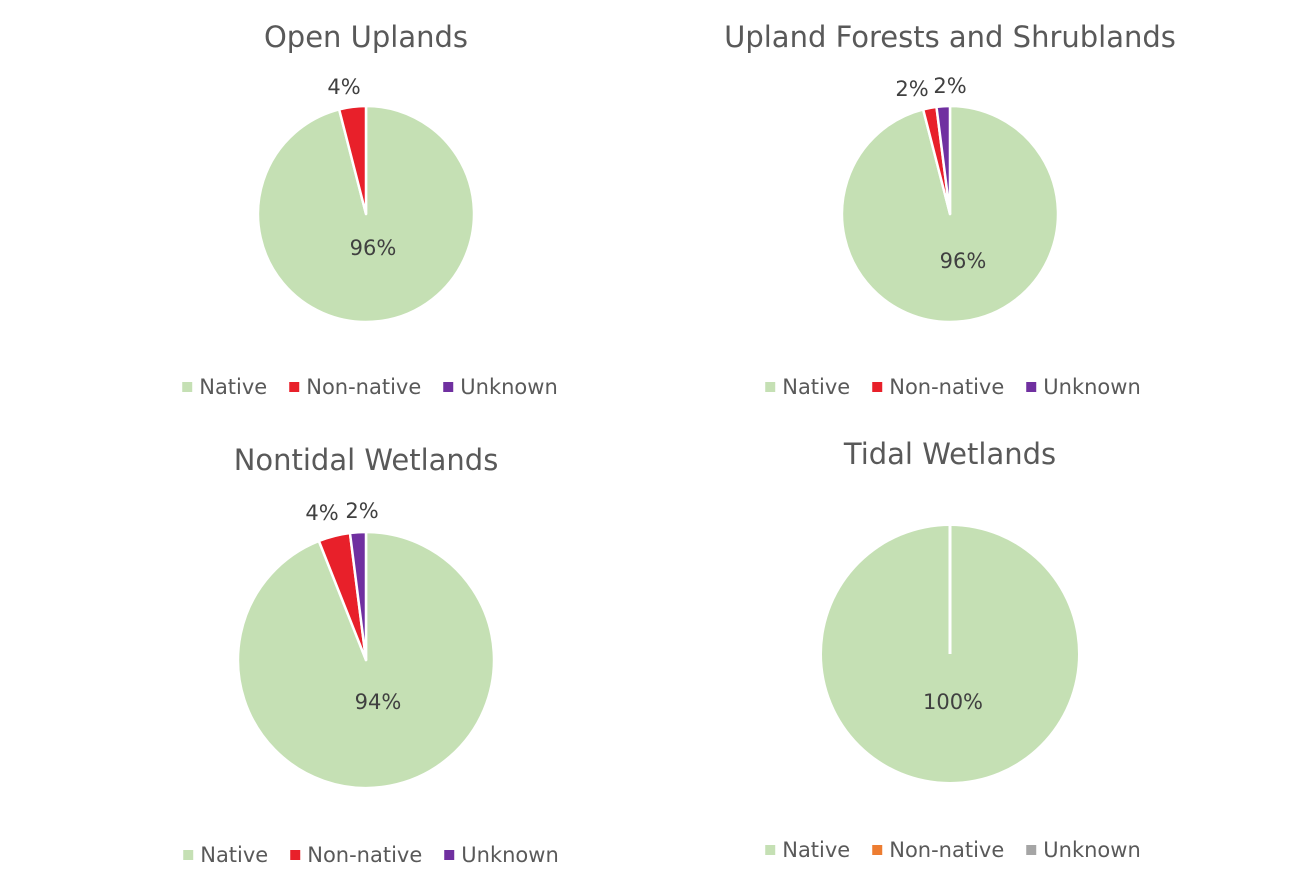 This screenshot has width=1300, height=895. I want to click on chart-title-tidal-wetlands: Tidal Wetlands, so click(950, 454).